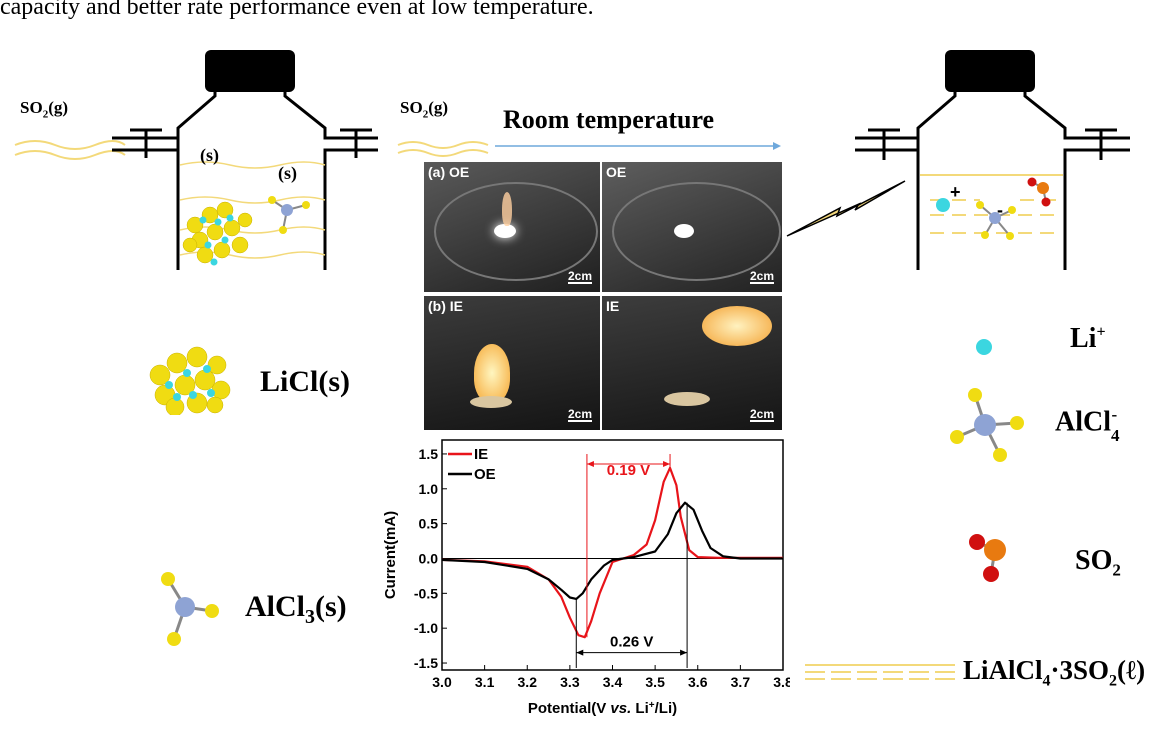 This screenshot has width=1168, height=731. Describe the element at coordinates (692, 363) in the screenshot. I see `photo-b-ie-2: IE 2cm` at that location.